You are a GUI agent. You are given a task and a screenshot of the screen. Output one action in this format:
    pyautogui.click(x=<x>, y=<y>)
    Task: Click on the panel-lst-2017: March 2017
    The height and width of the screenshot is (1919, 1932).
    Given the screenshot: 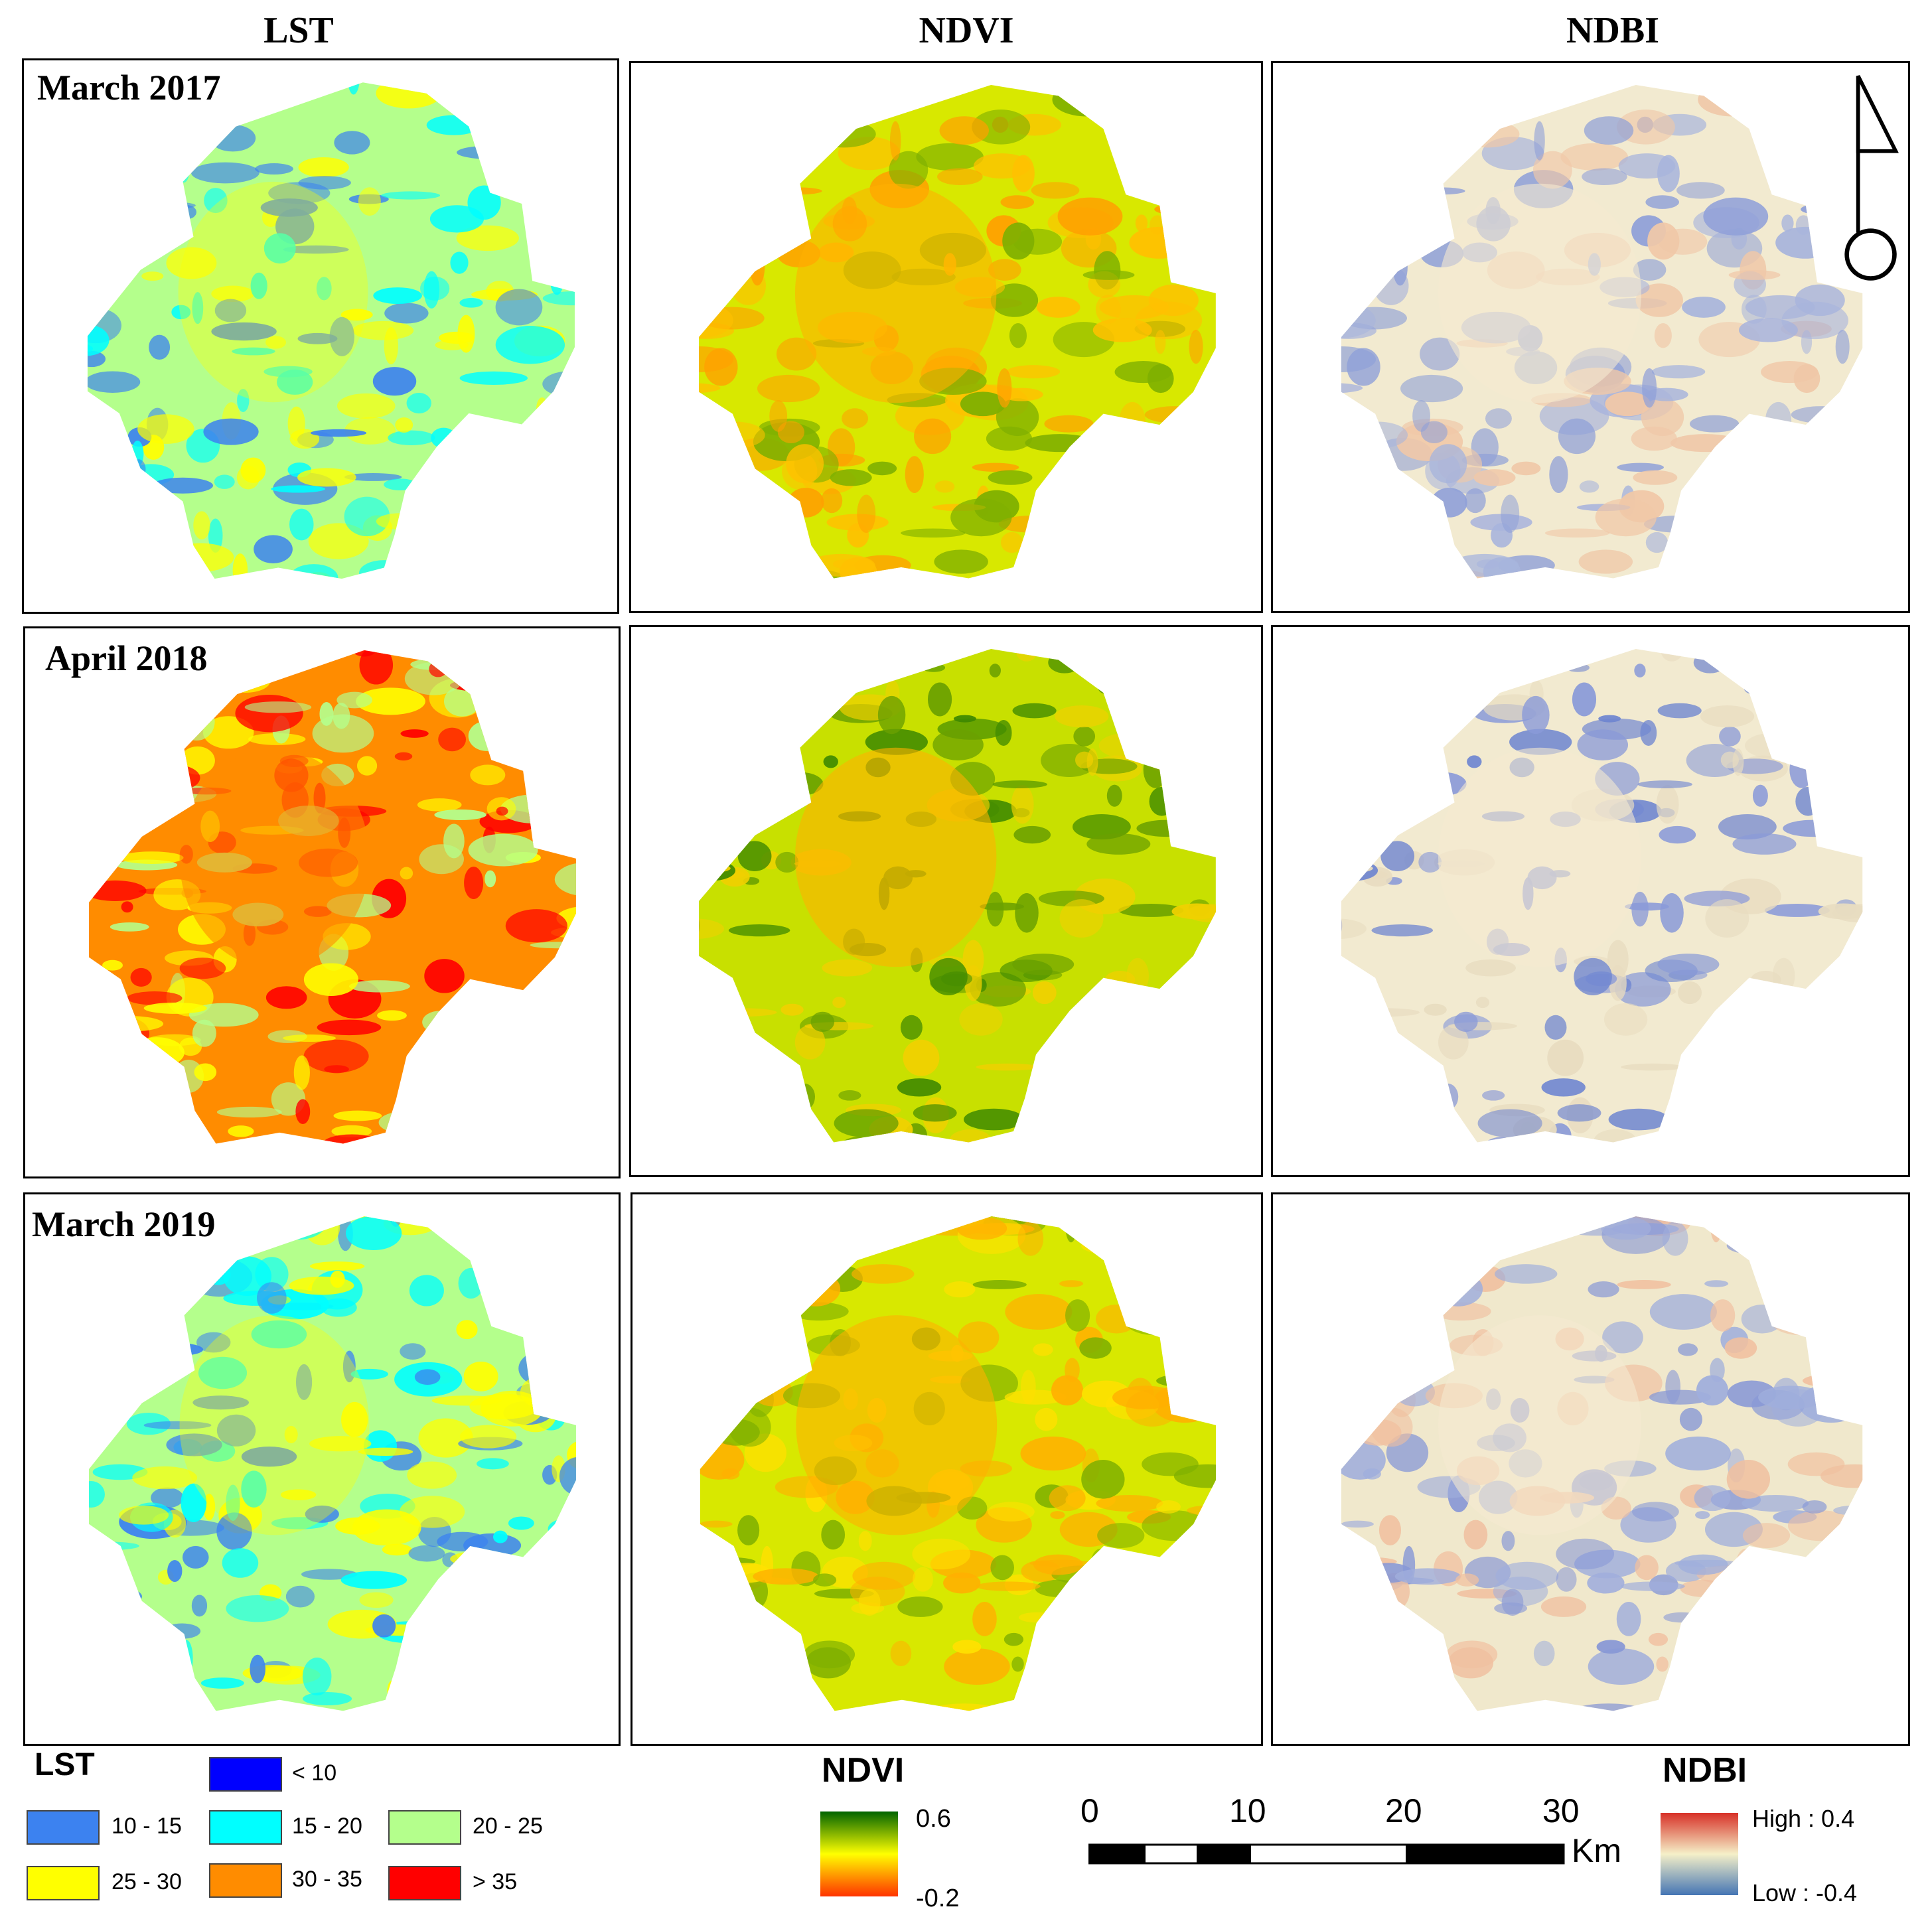 What is the action you would take?
    pyautogui.click(x=320, y=336)
    